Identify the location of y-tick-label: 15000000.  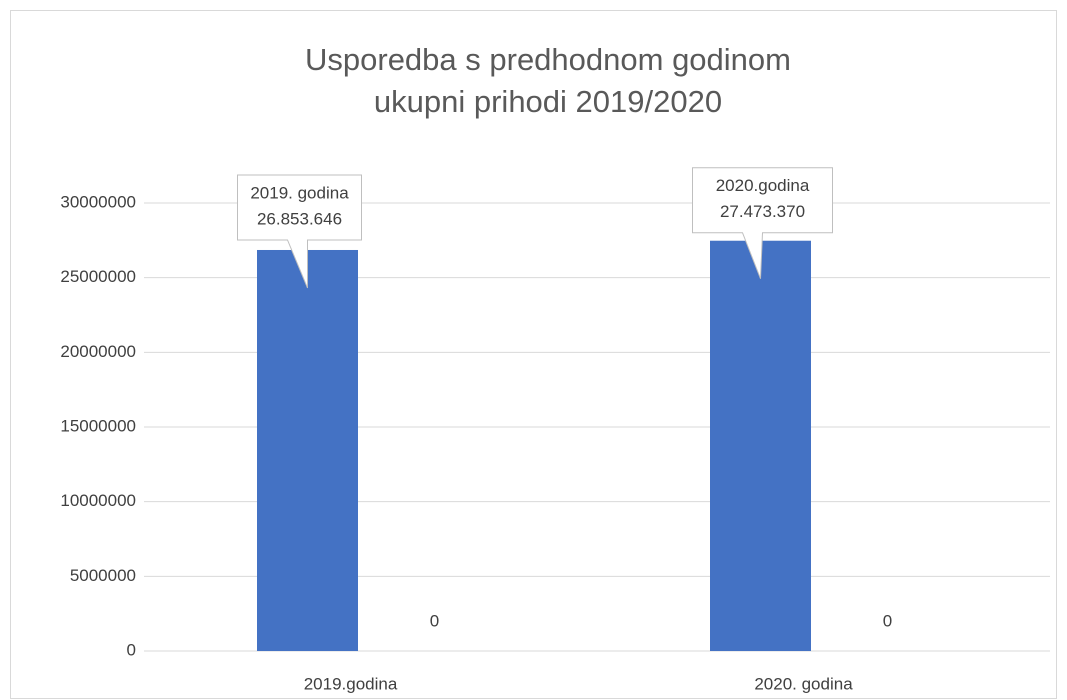
(98, 425).